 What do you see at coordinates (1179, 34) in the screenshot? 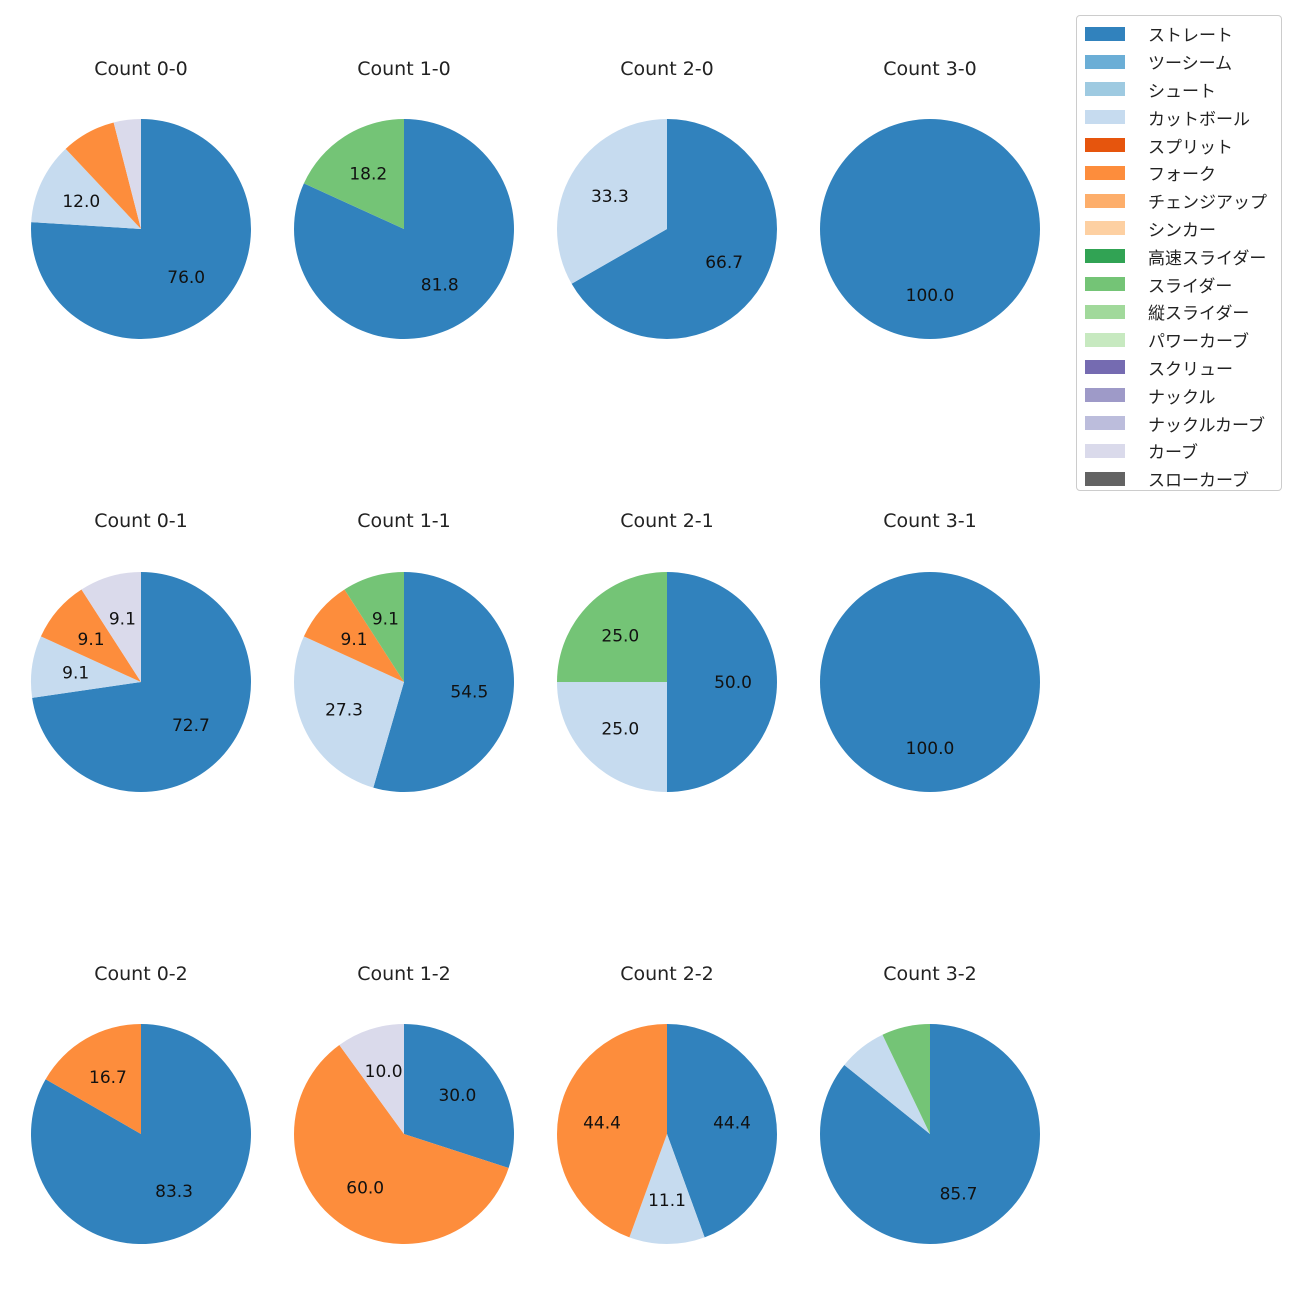
I see `legend-item: ストレート` at bounding box center [1179, 34].